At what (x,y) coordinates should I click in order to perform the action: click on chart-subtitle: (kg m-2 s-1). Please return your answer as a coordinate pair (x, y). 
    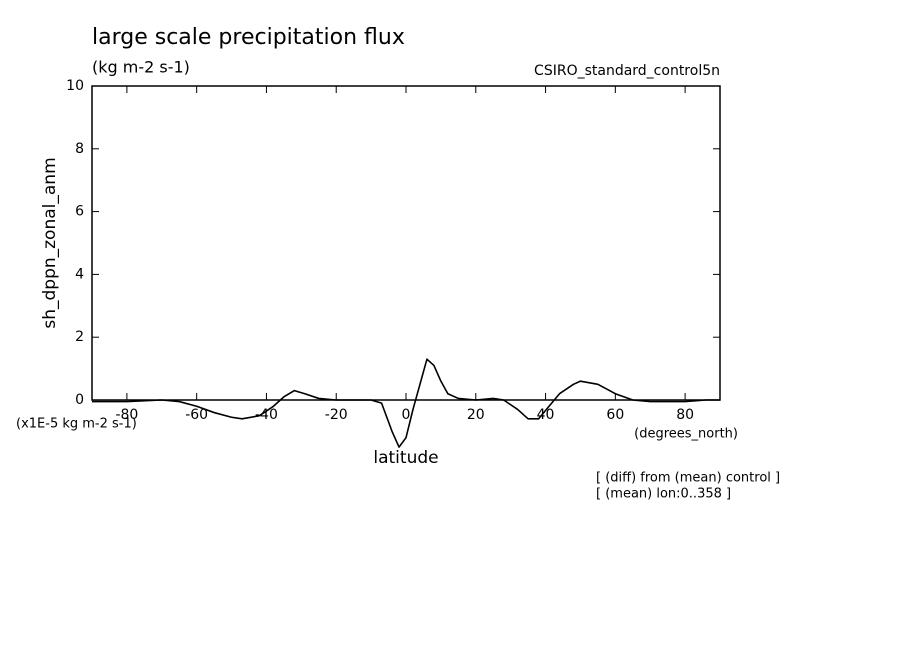
    Looking at the image, I should click on (141, 67).